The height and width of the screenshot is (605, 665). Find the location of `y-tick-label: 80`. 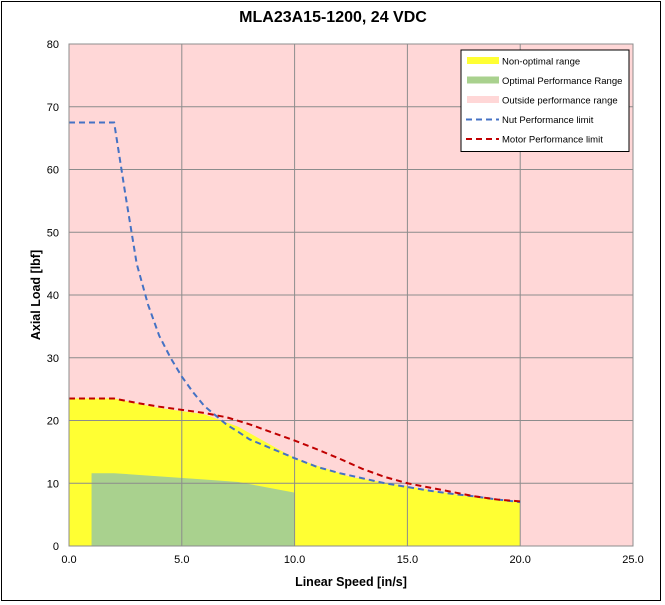

y-tick-label: 80 is located at coordinates (53, 45).